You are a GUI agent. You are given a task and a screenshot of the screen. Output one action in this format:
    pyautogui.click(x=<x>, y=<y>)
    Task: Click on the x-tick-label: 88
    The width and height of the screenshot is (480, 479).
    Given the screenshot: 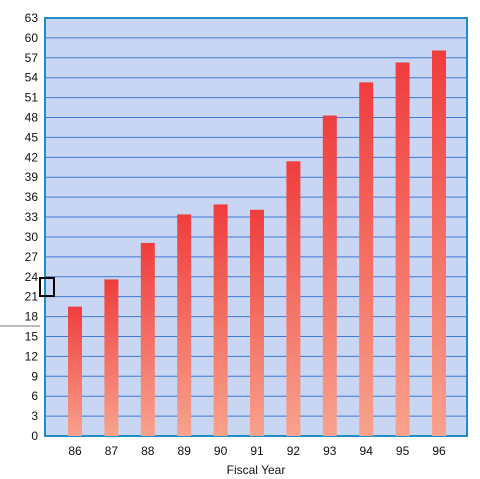 What is the action you would take?
    pyautogui.click(x=148, y=451)
    